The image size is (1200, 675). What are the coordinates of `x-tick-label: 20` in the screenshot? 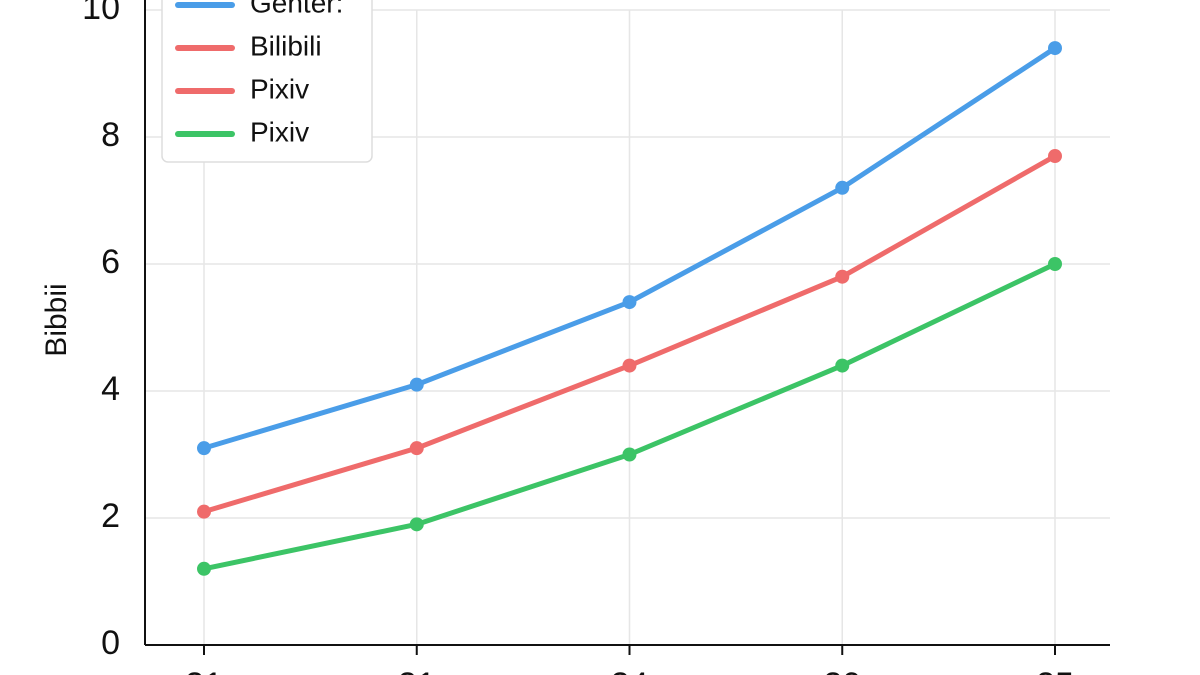 It's located at (842, 670).